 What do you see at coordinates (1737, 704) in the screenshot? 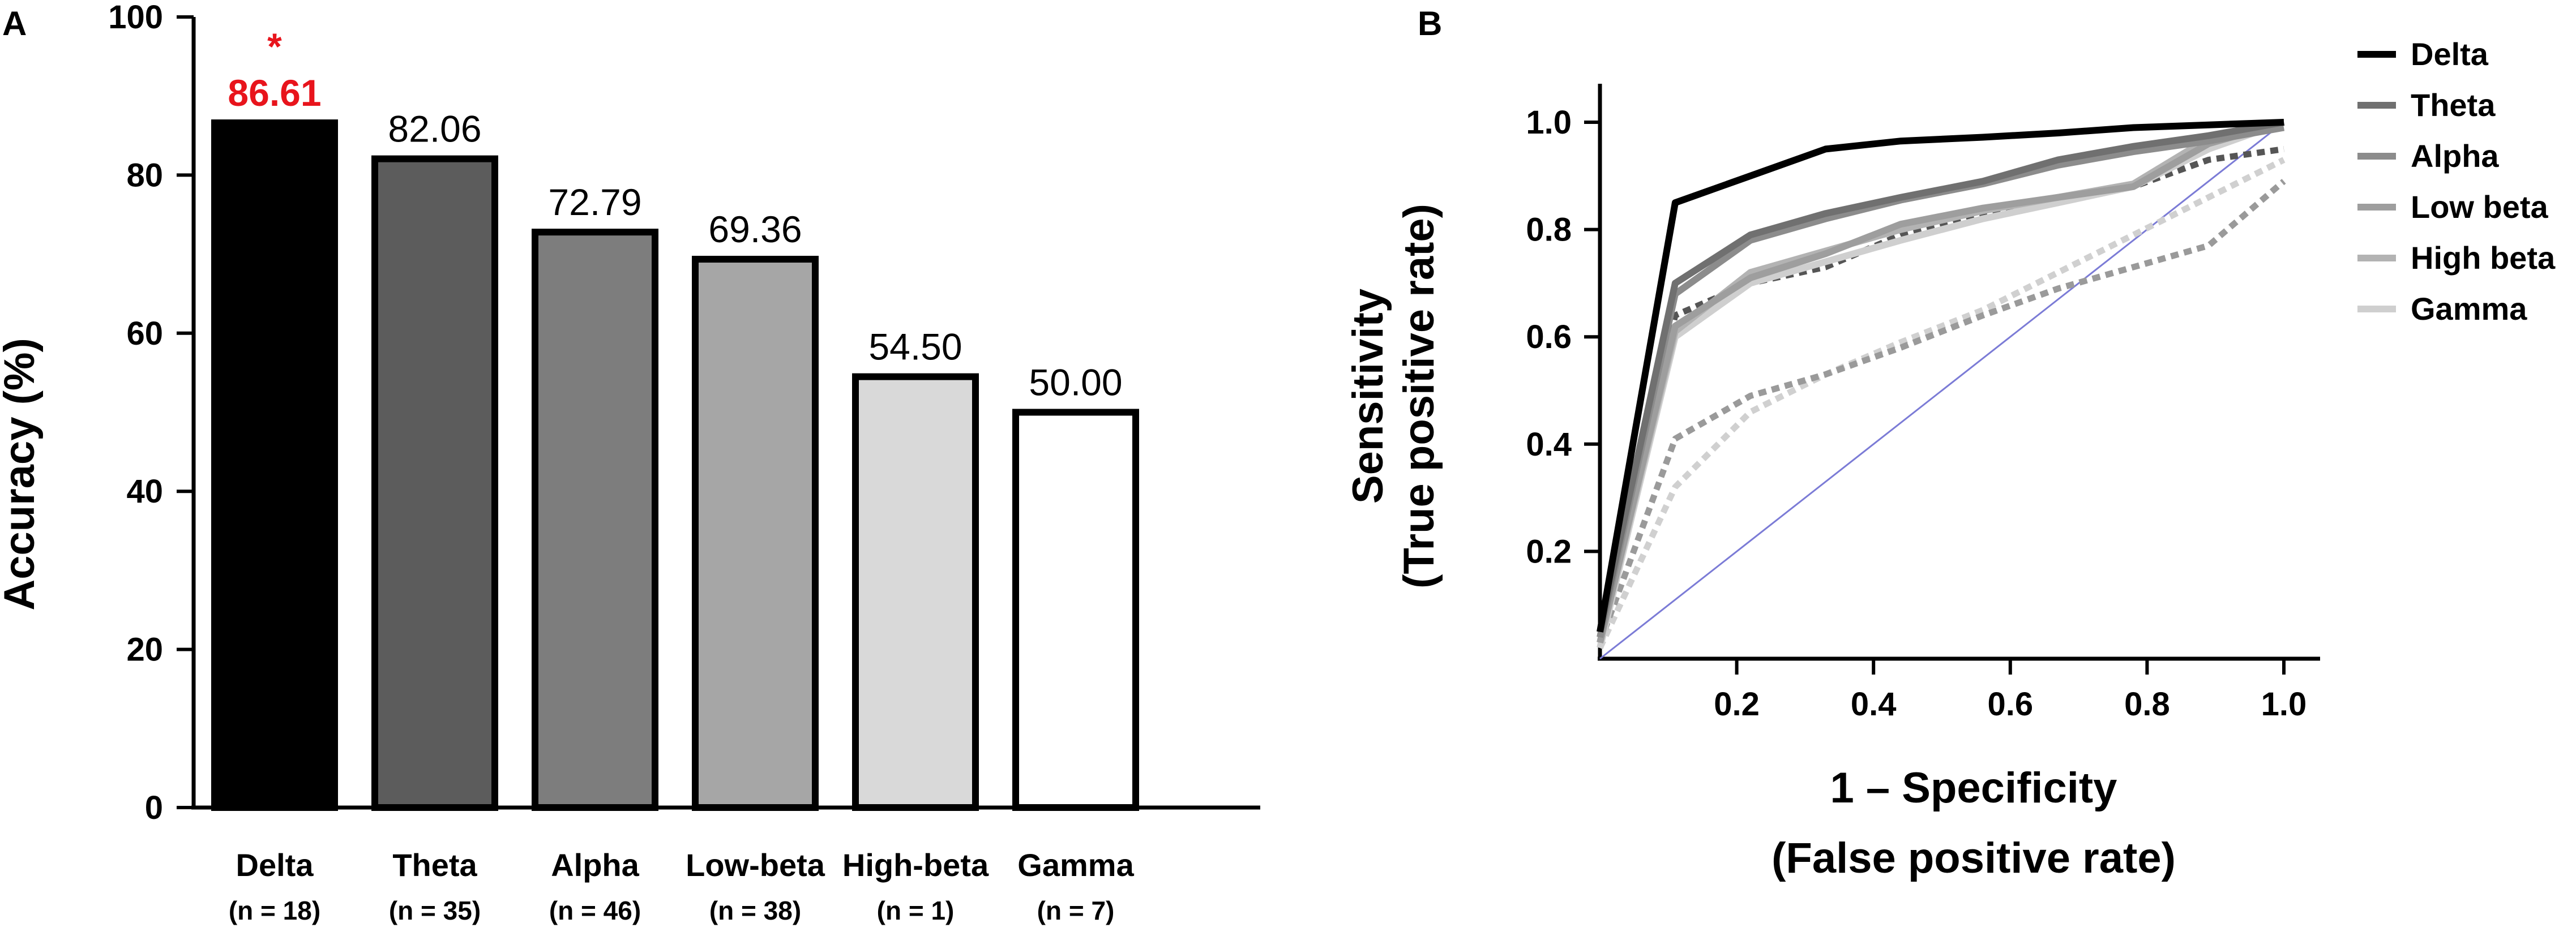
I see `x-tick-label: 0.2` at bounding box center [1737, 704].